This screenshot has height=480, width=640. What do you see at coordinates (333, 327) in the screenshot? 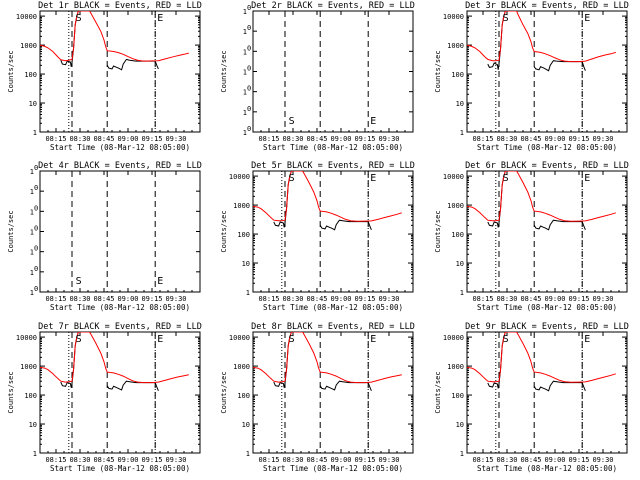
I see `panel-title: Det 8r BLACK = Events, RED = LLD` at bounding box center [333, 327].